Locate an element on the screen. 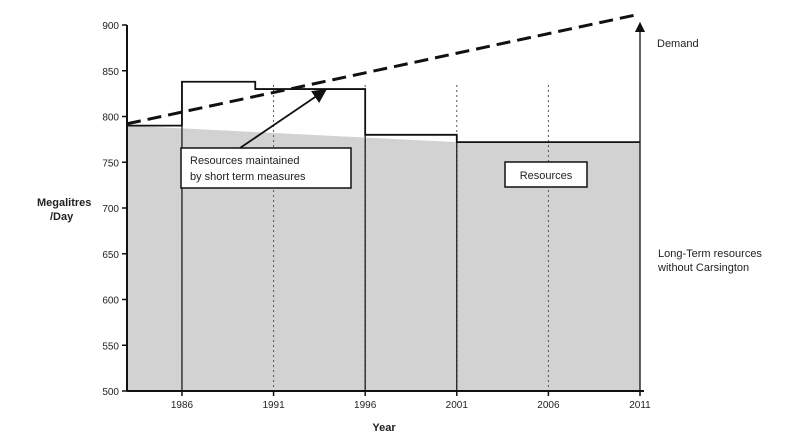 Image resolution: width=785 pixels, height=434 pixels. x-axis-title: Year is located at coordinates (384, 428).